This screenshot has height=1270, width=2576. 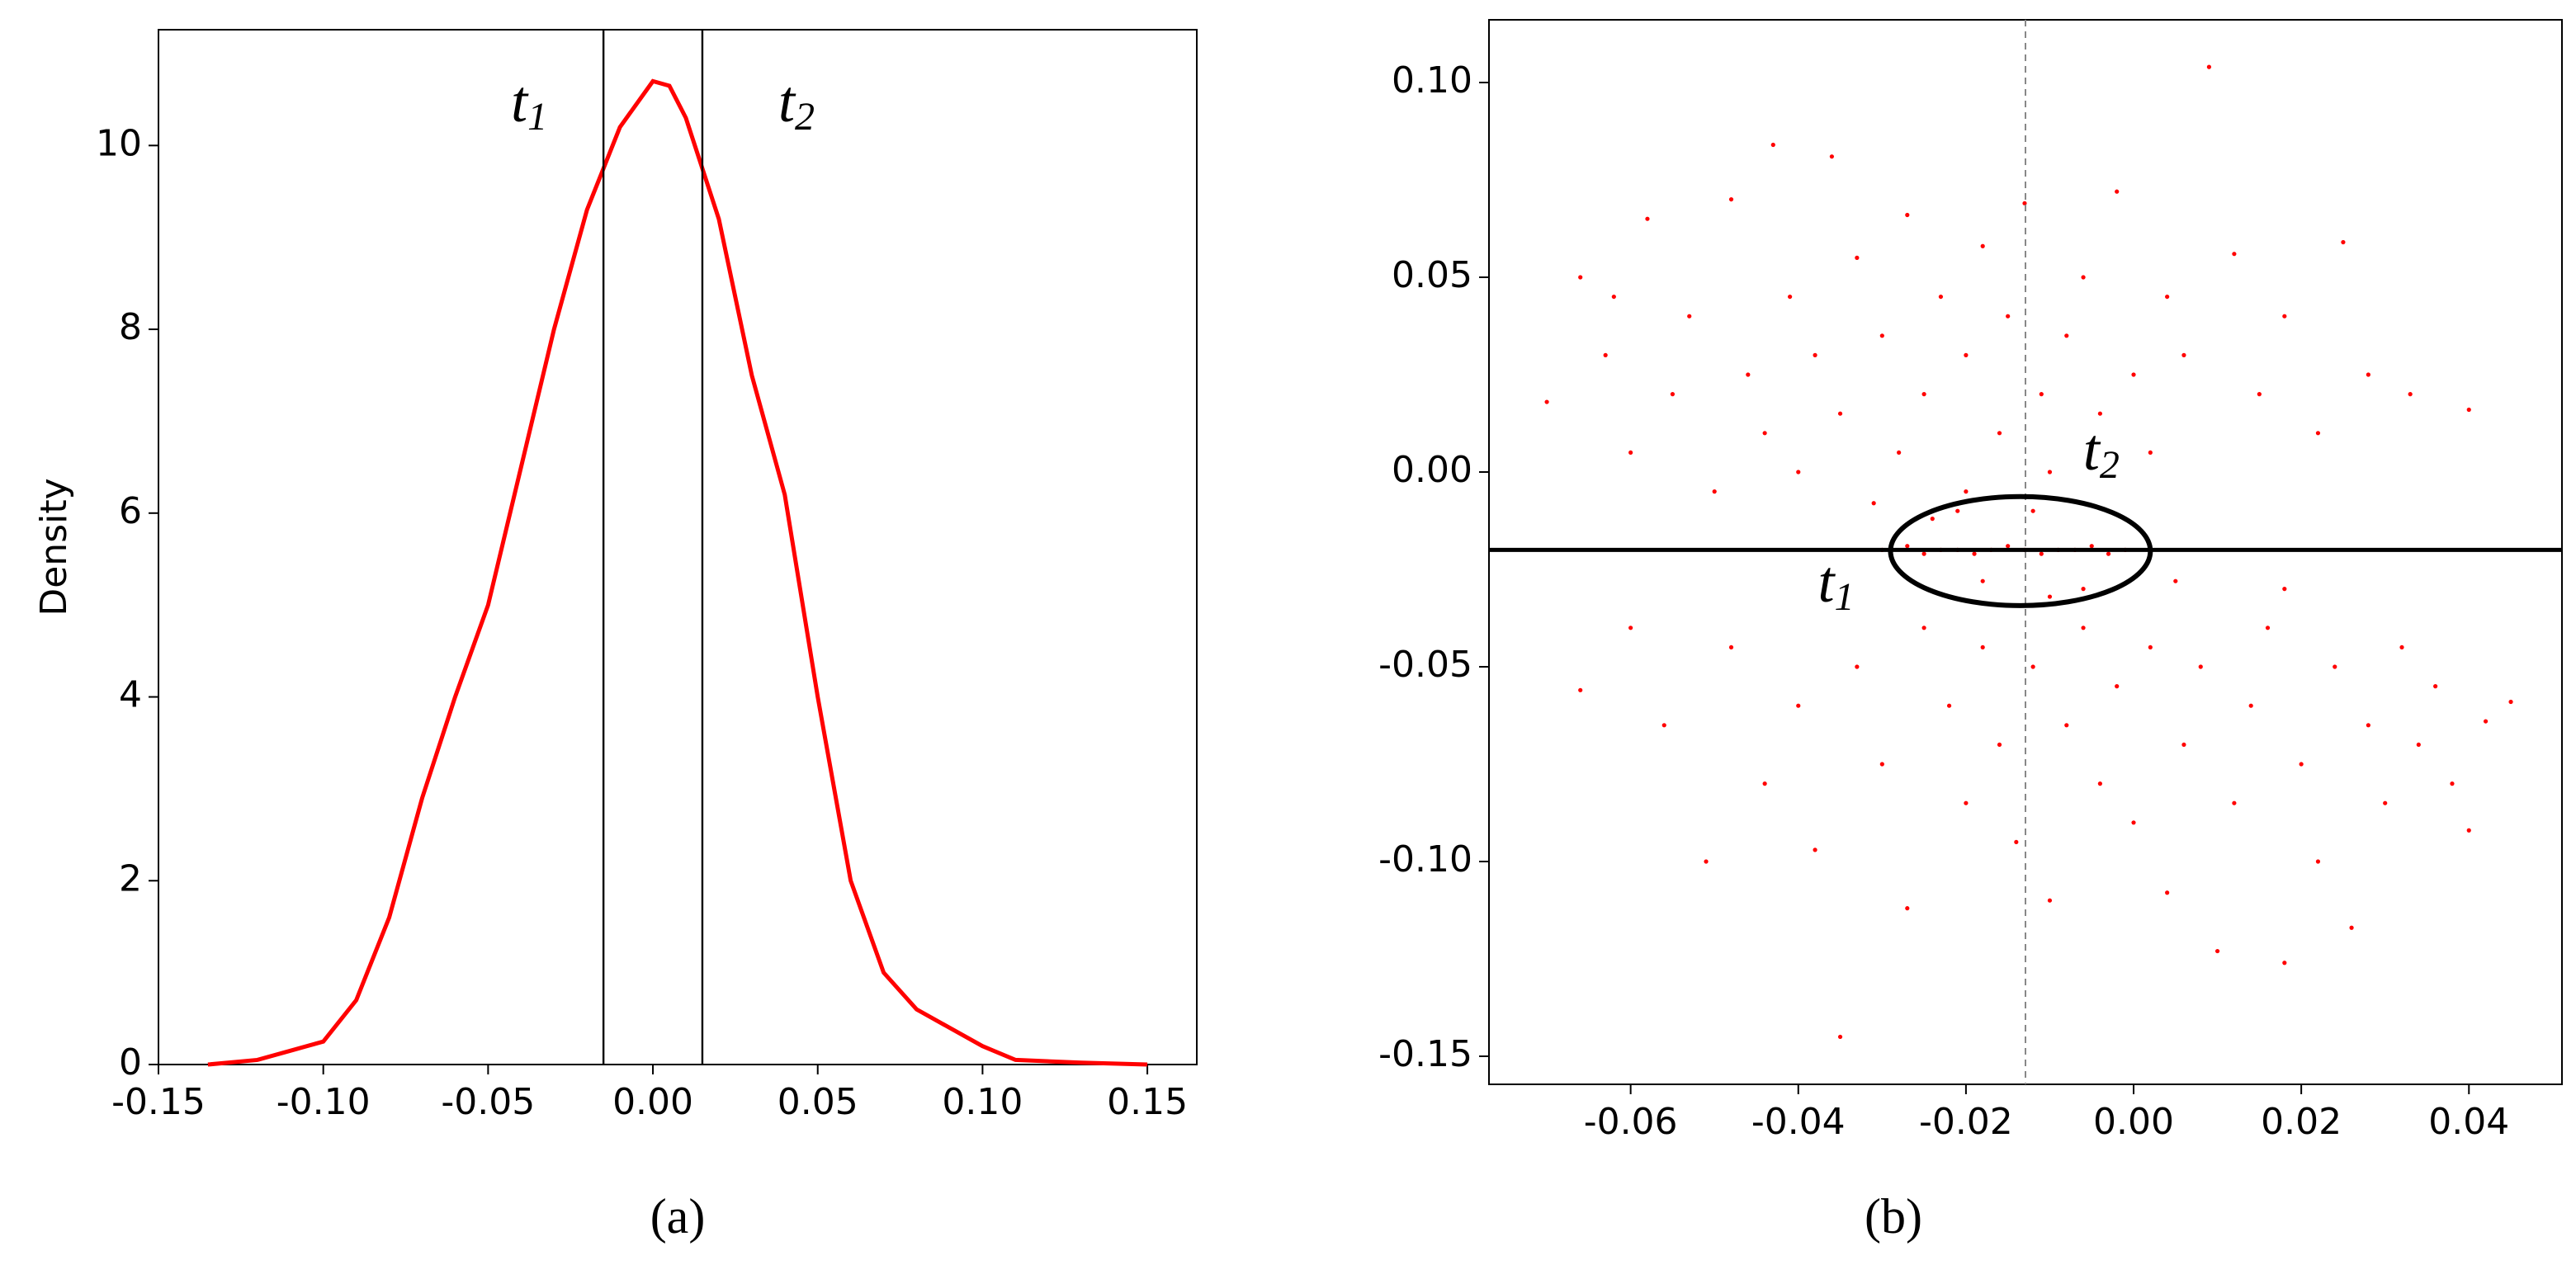 I want to click on x-tick-label: -0.02, so click(x=1966, y=1122).